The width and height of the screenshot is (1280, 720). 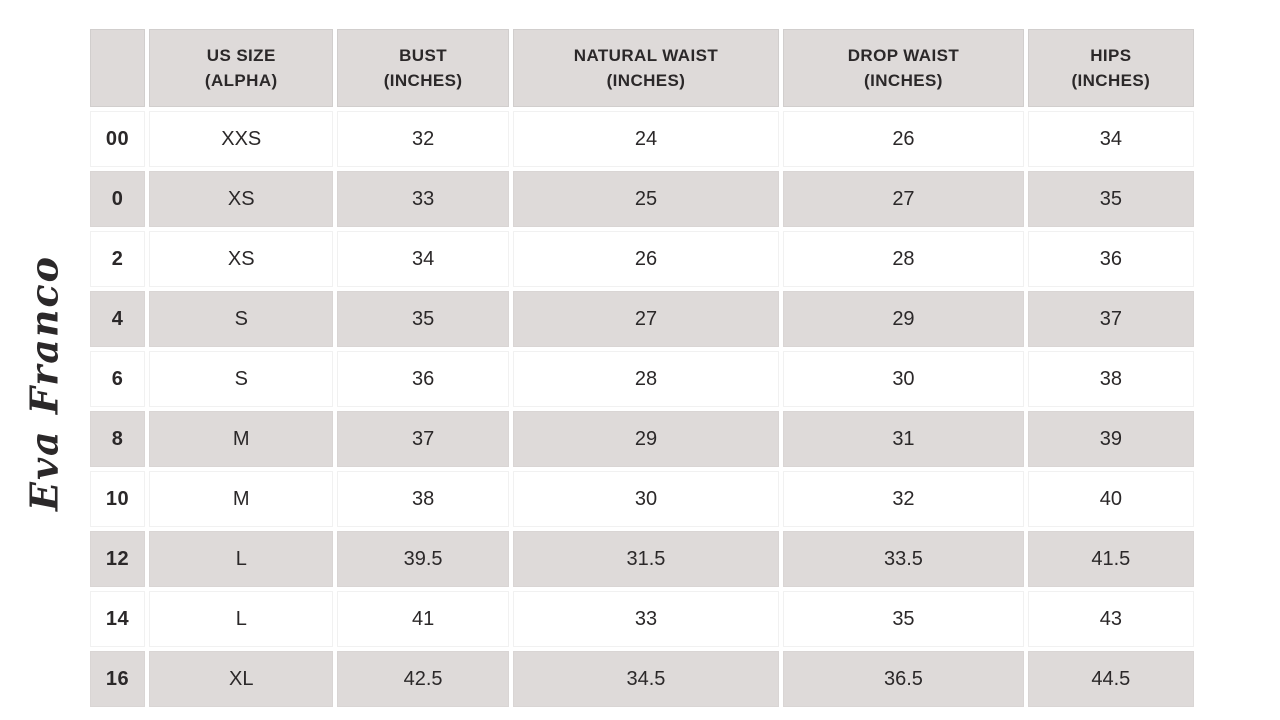 What do you see at coordinates (903, 619) in the screenshot?
I see `data-cell-drop_waist_inches: 35` at bounding box center [903, 619].